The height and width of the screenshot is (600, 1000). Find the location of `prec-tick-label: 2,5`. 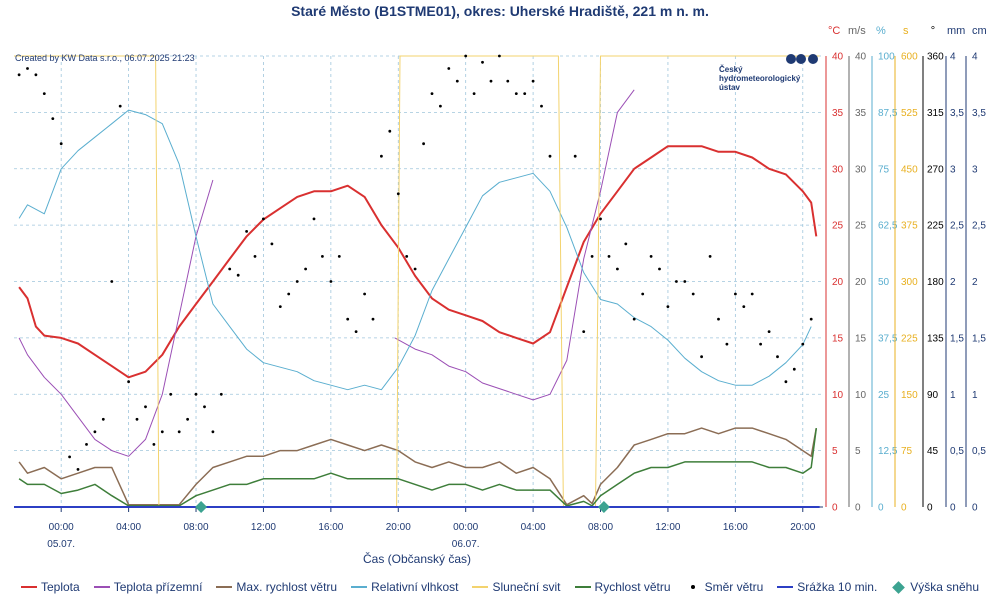

prec-tick-label: 2,5 is located at coordinates (957, 226).